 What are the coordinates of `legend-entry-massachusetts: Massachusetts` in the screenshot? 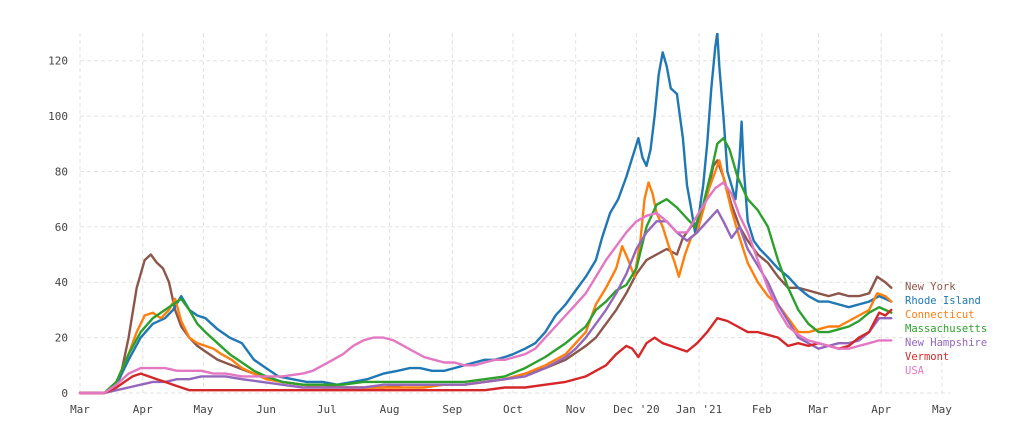 It's located at (946, 329).